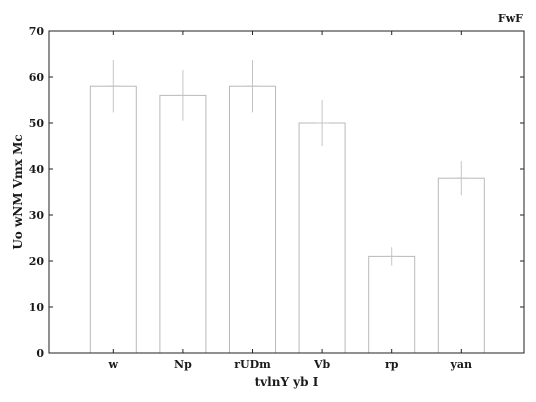 This screenshot has height=402, width=536. What do you see at coordinates (37, 307) in the screenshot?
I see `y-tick-label-10: 10` at bounding box center [37, 307].